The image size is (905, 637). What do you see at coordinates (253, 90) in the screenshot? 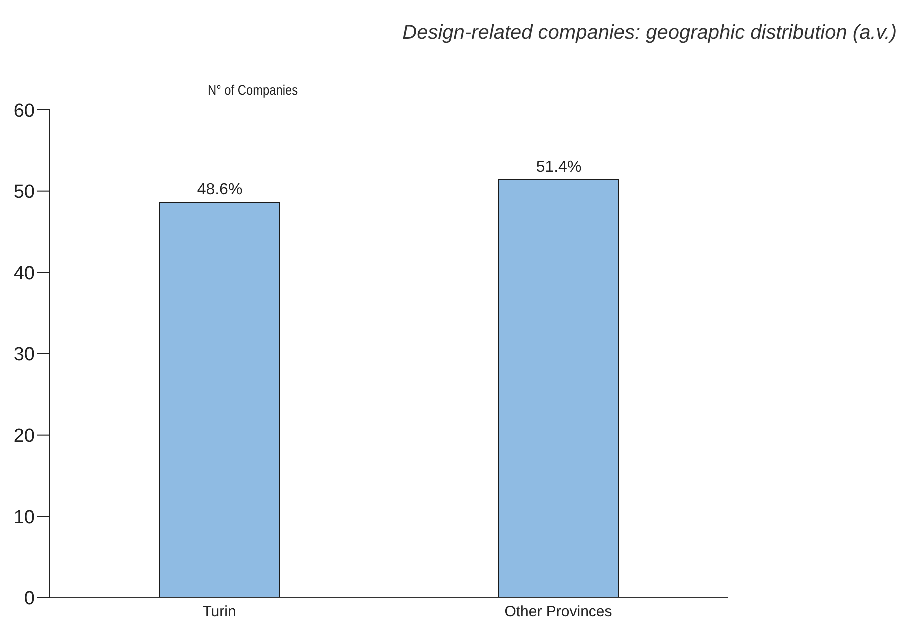
I see `y-axis-title: N° of Companies` at bounding box center [253, 90].